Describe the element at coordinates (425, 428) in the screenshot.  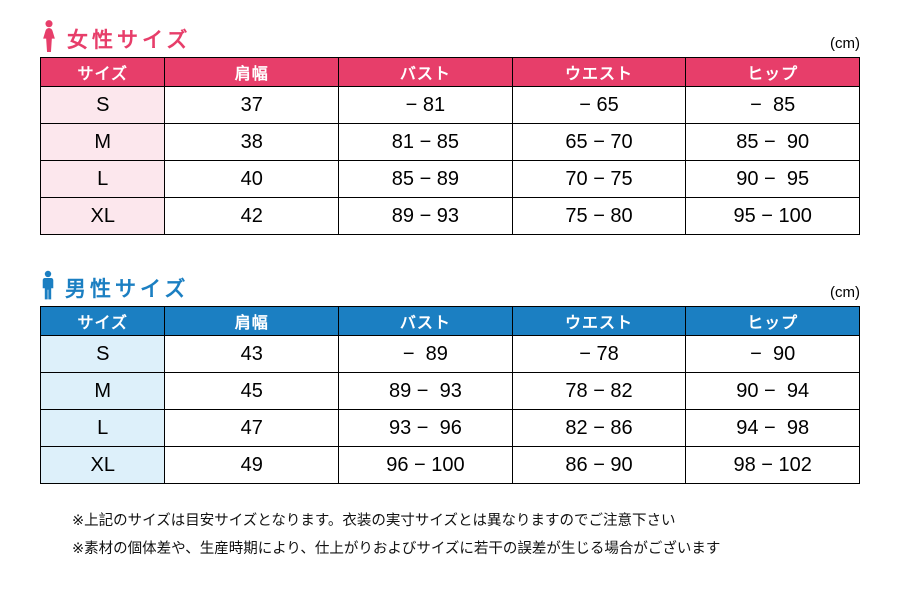
I see `bust-cell: 93 − 96` at that location.